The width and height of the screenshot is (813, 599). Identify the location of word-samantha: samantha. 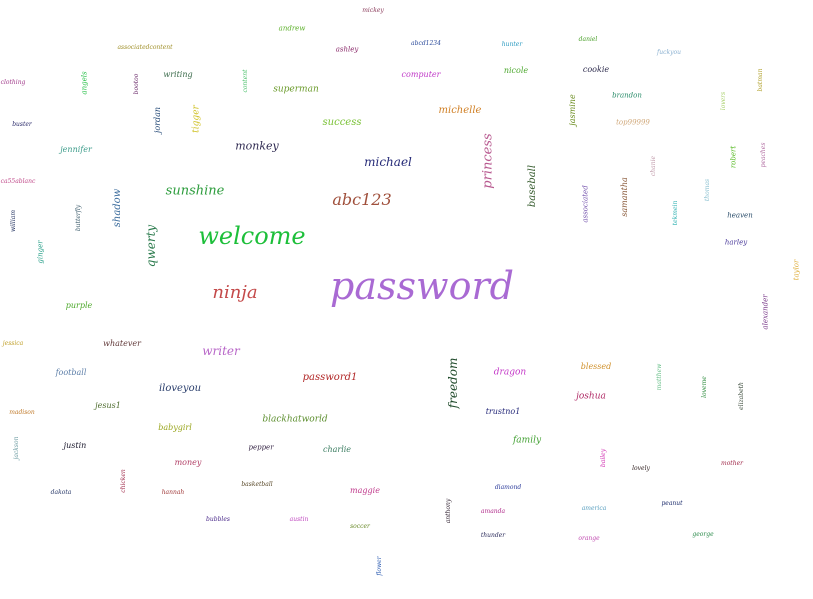
(624, 197).